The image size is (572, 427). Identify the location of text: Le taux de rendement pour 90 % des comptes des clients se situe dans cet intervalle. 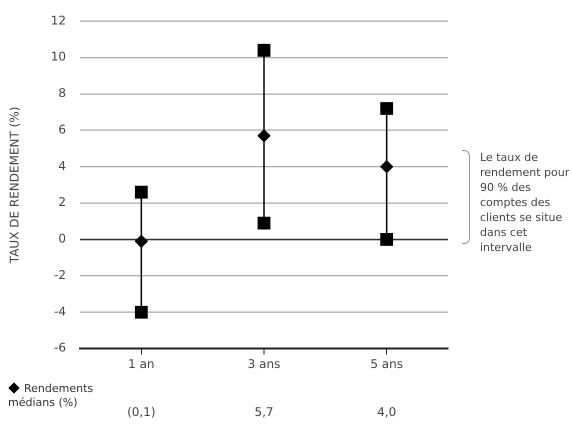
(525, 202).